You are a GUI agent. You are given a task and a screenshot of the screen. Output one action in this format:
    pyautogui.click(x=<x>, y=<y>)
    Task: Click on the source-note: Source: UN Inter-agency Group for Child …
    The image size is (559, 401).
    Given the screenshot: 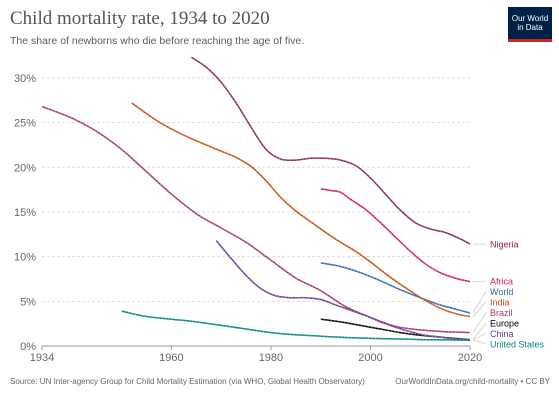 What is the action you would take?
    pyautogui.click(x=187, y=381)
    